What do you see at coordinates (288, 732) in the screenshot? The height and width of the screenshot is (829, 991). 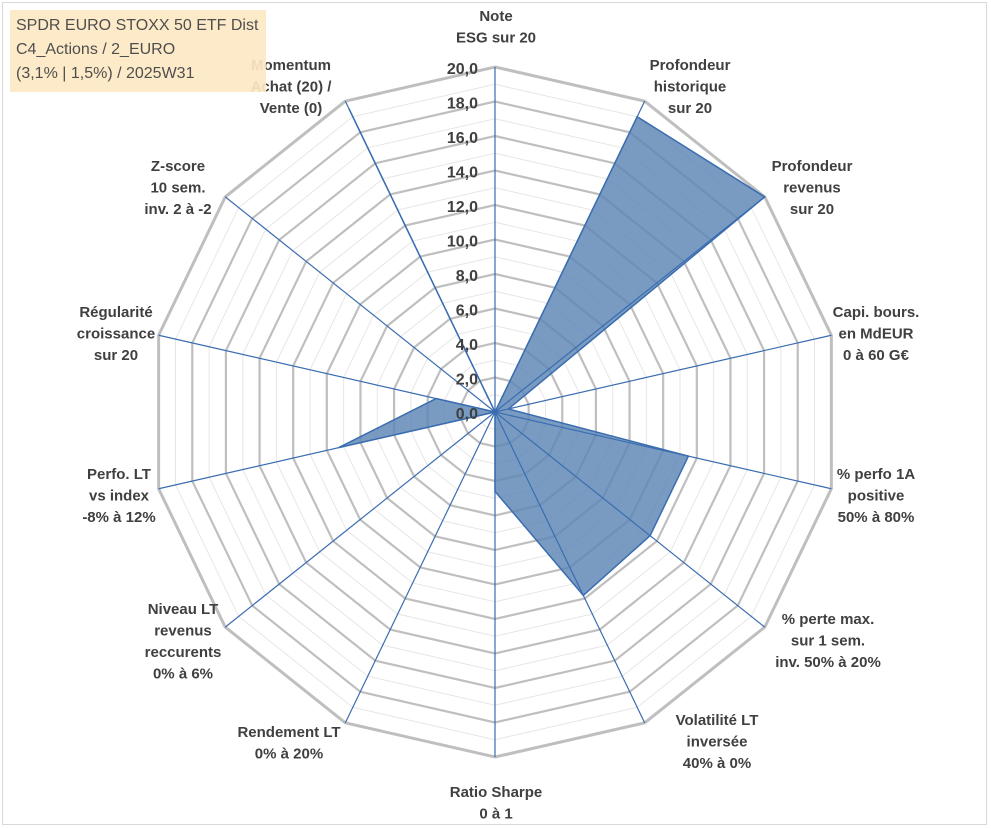 I see `axis-label-line: Rendement LT` at bounding box center [288, 732].